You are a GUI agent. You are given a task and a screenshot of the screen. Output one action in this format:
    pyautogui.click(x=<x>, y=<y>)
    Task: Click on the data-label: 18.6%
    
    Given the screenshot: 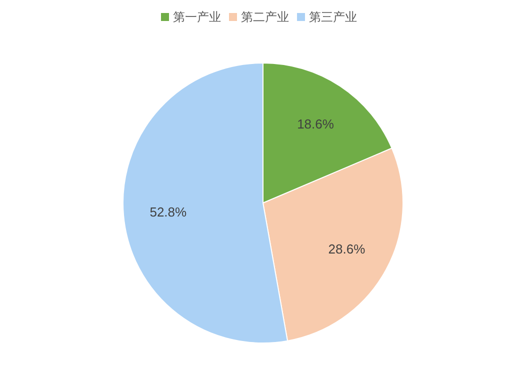 What is the action you would take?
    pyautogui.click(x=315, y=124)
    